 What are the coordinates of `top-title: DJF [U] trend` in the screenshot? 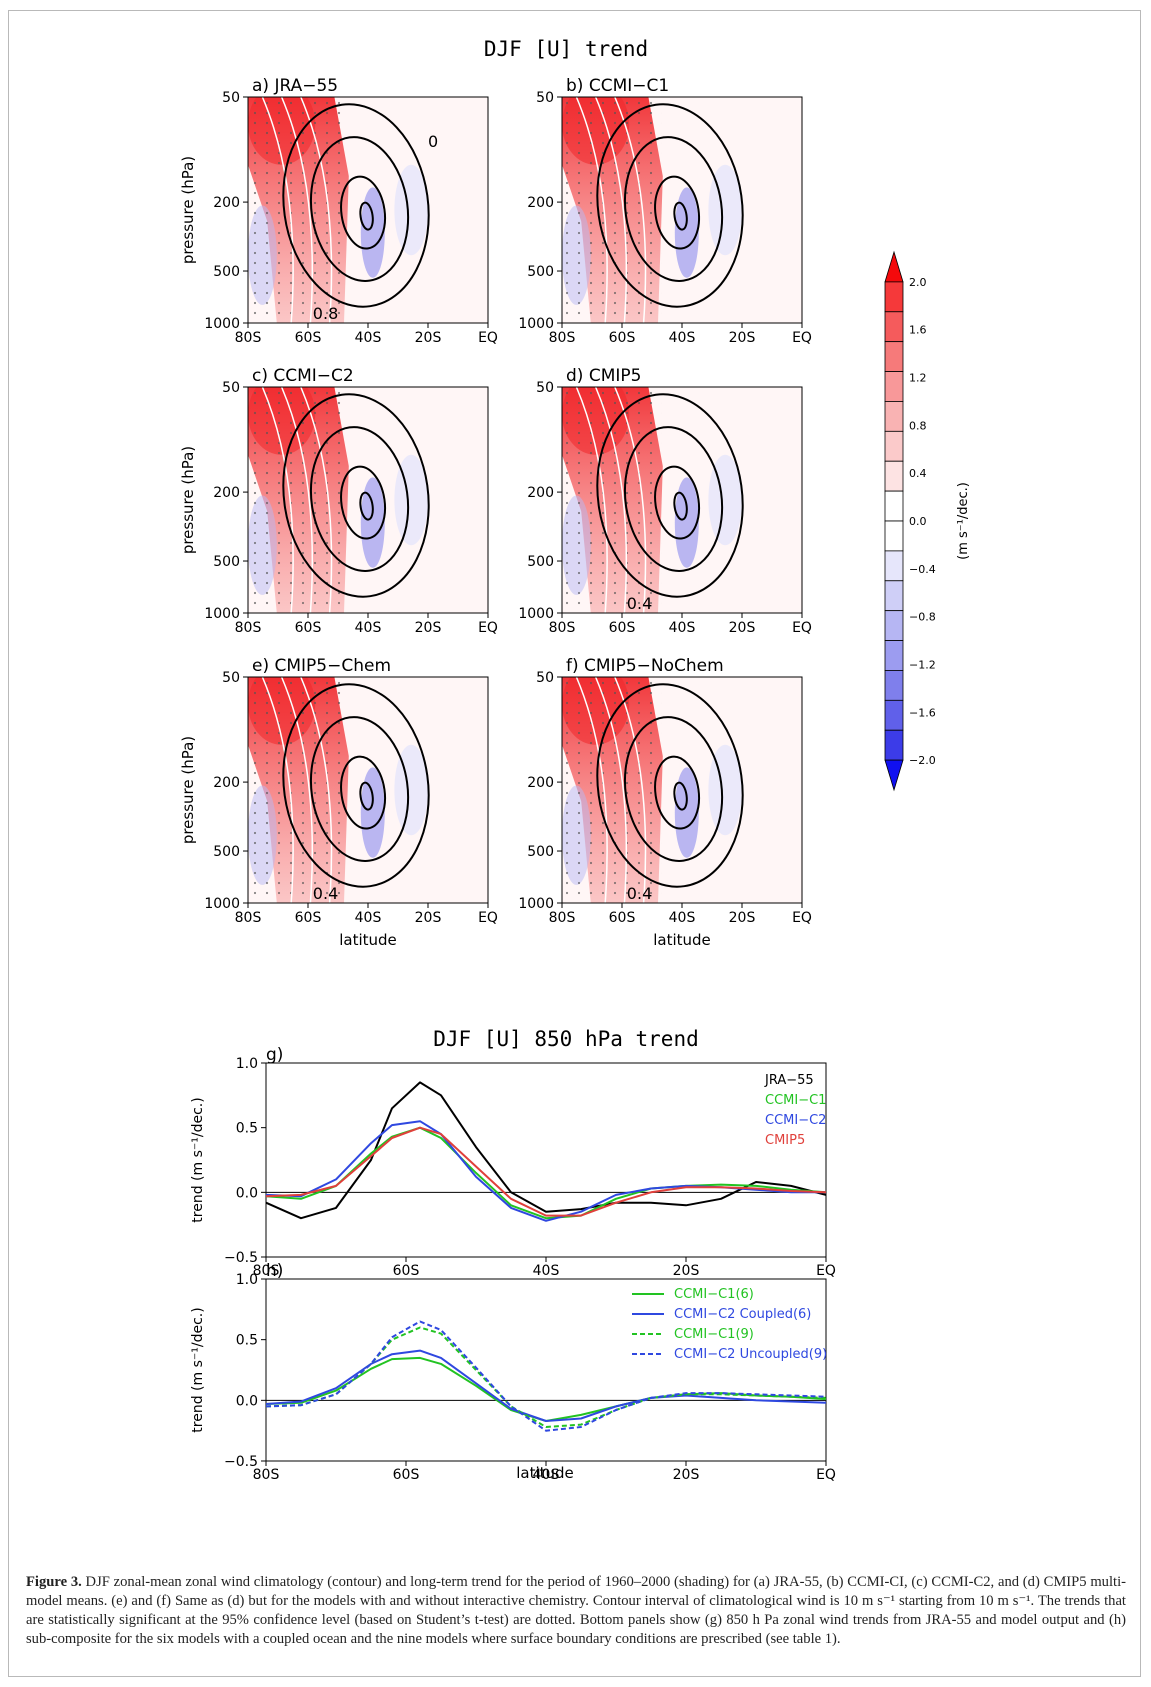 It's located at (566, 49).